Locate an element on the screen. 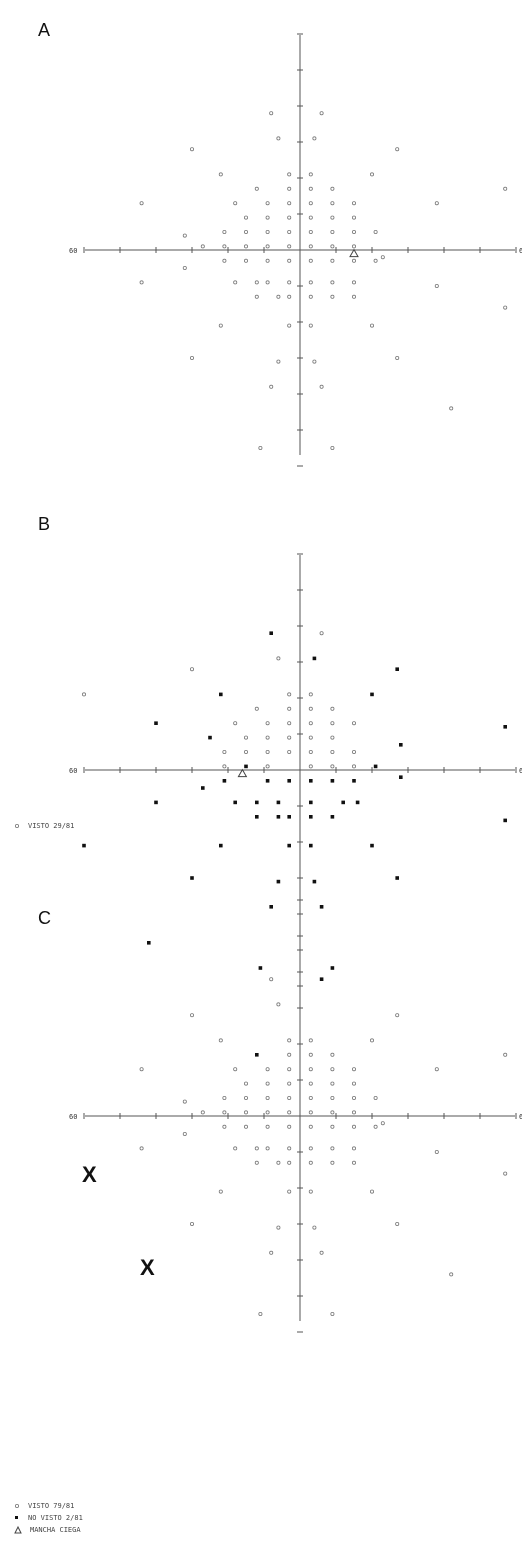  legend-seen-text: VISTO 29/81 is located at coordinates (51, 826).